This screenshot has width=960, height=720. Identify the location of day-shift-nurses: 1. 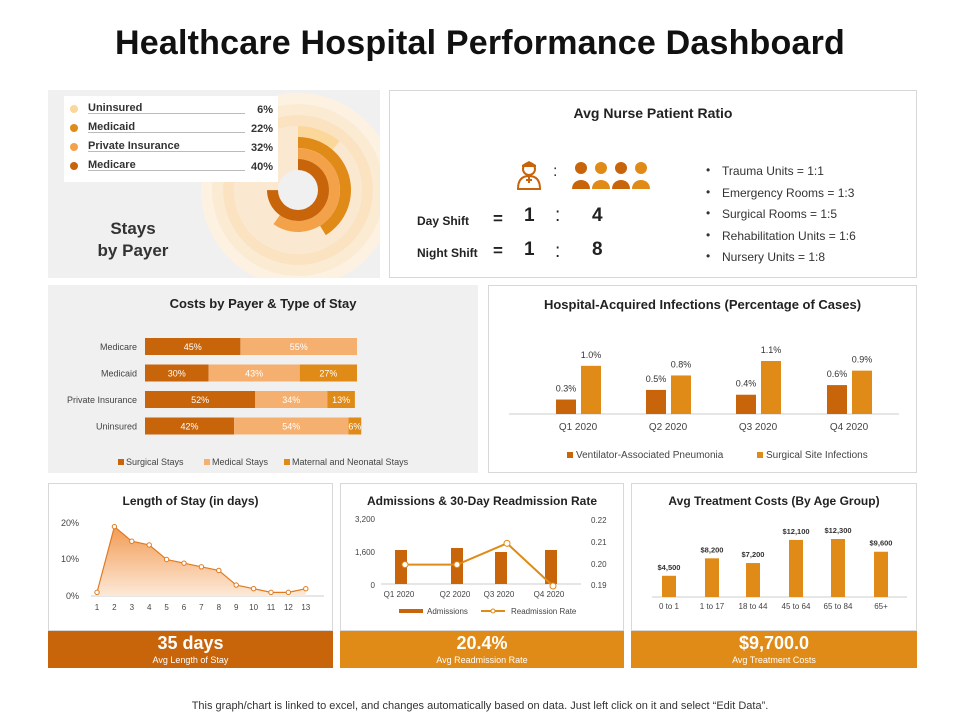
(529, 215).